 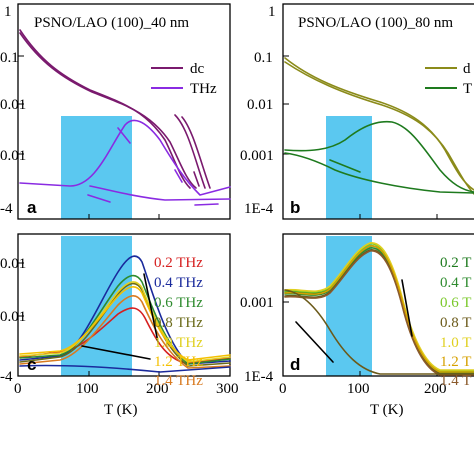 I want to click on legend-label: 0.8 THz, so click(x=178, y=323).